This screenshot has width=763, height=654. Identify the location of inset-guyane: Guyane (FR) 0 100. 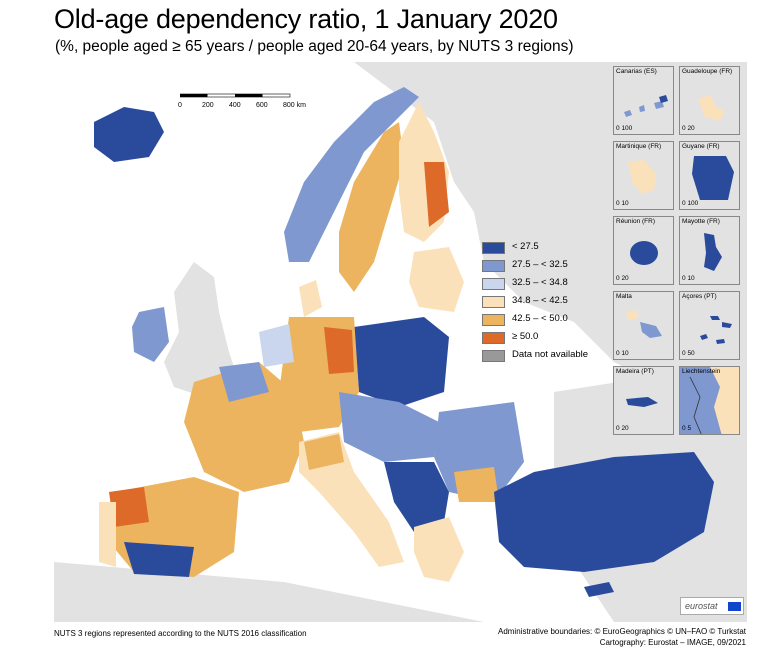
(709, 175).